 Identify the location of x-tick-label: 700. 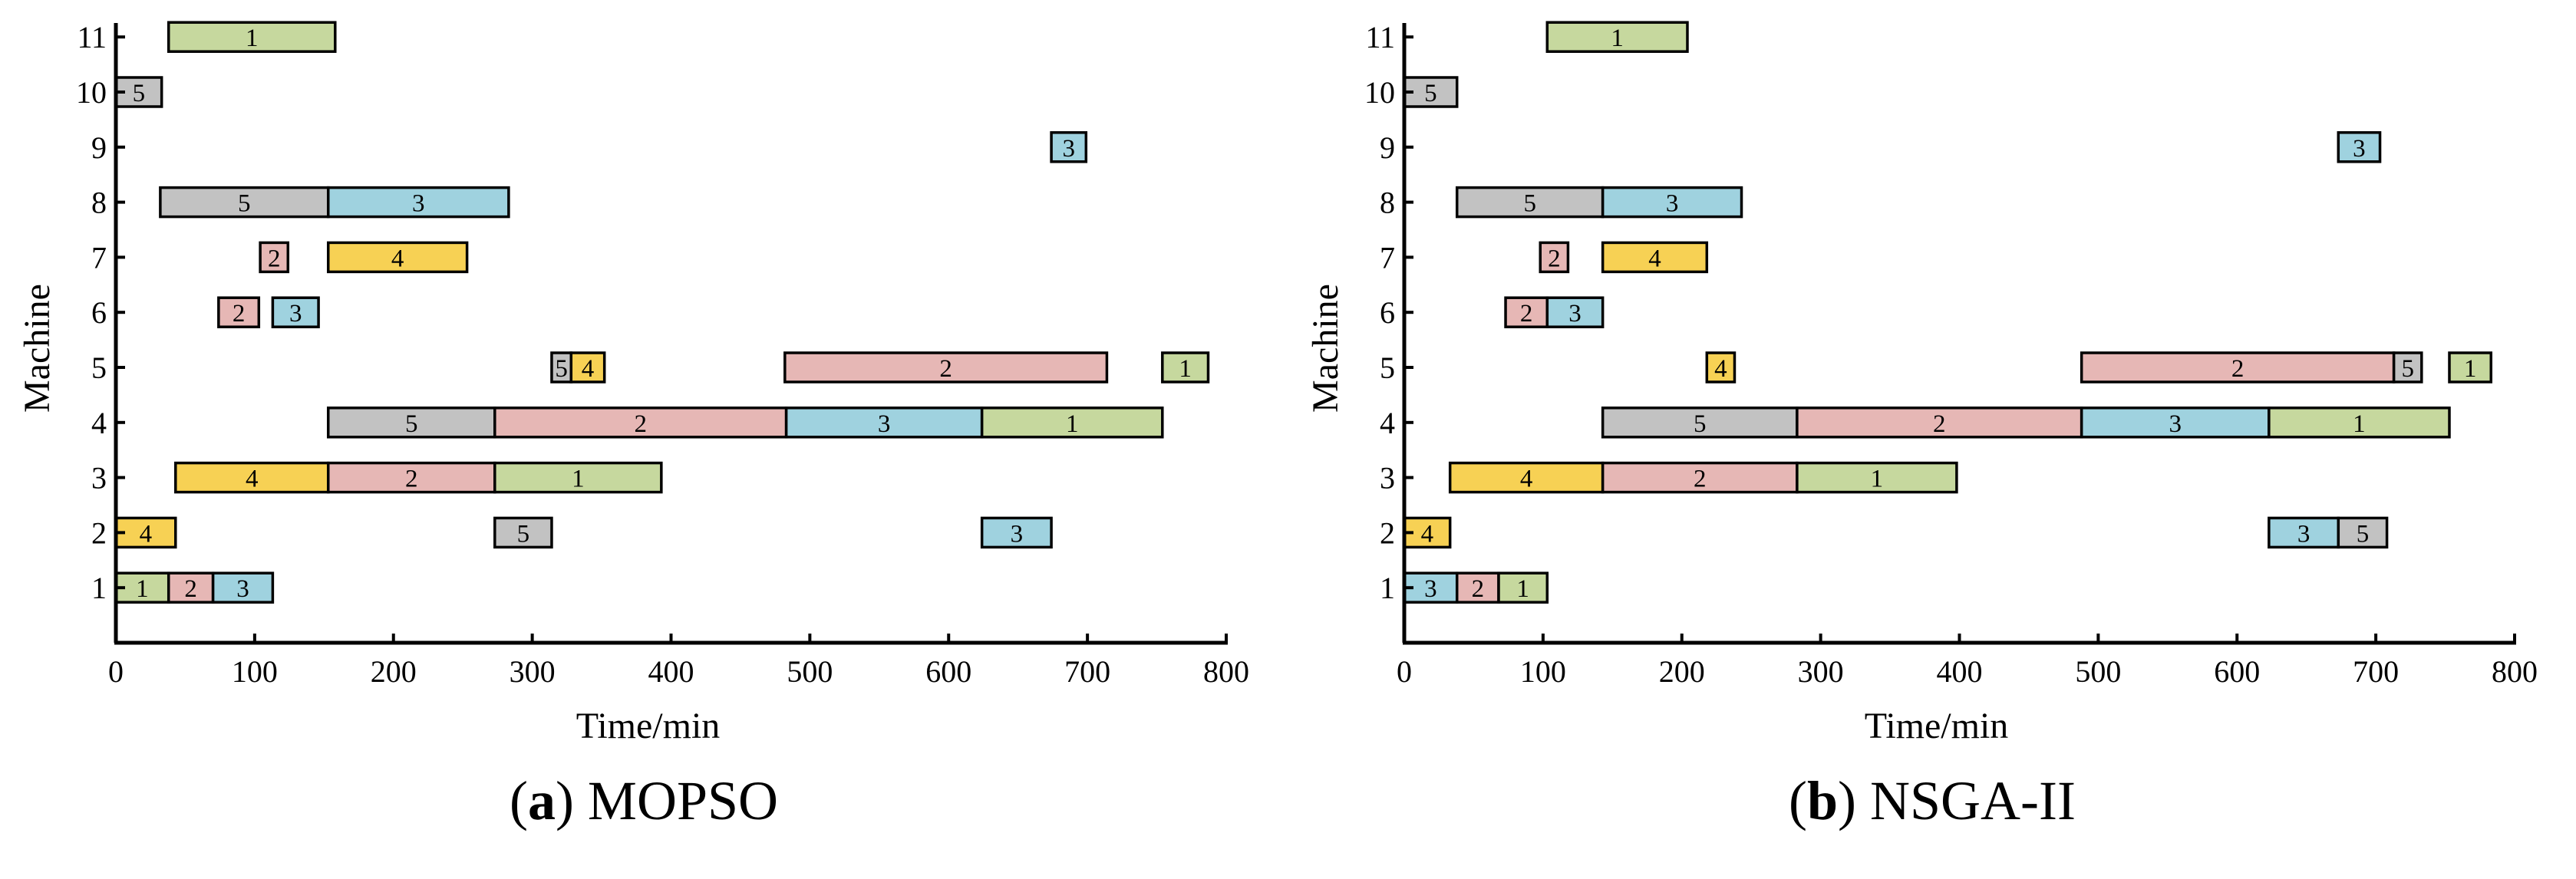
(2376, 672).